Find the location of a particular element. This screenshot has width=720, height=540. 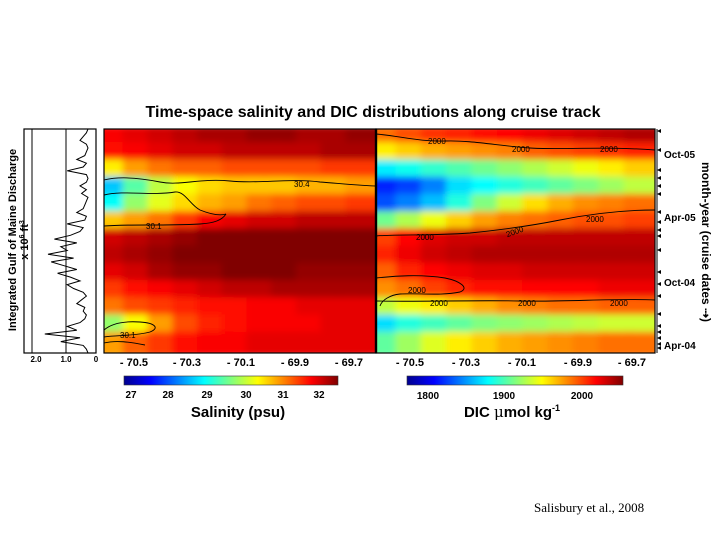

salinity-contour-label: 30.4 is located at coordinates (302, 184).